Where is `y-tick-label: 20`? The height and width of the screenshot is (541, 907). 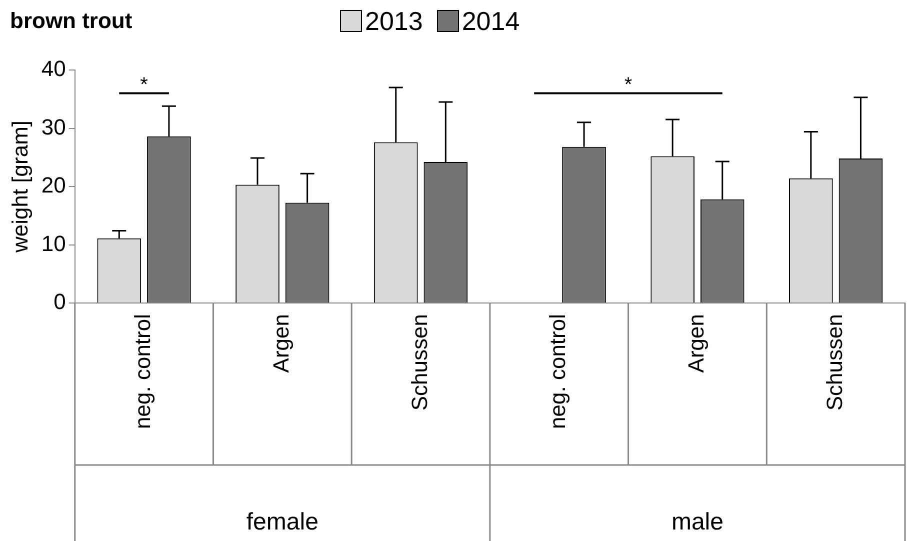
y-tick-label: 20 is located at coordinates (53, 185).